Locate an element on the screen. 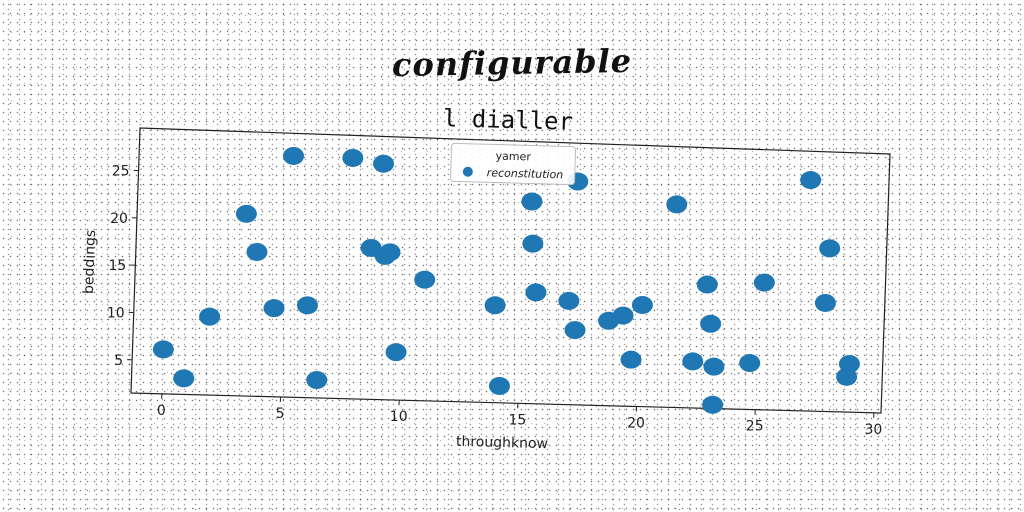  legend-marker is located at coordinates (467, 171).